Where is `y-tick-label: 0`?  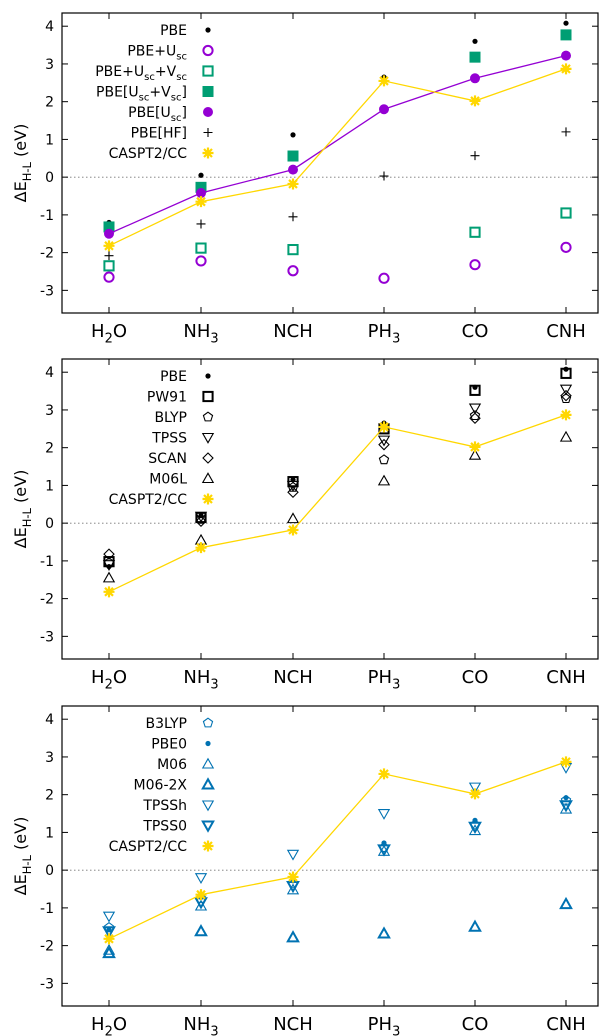 y-tick-label: 0 is located at coordinates (49, 524).